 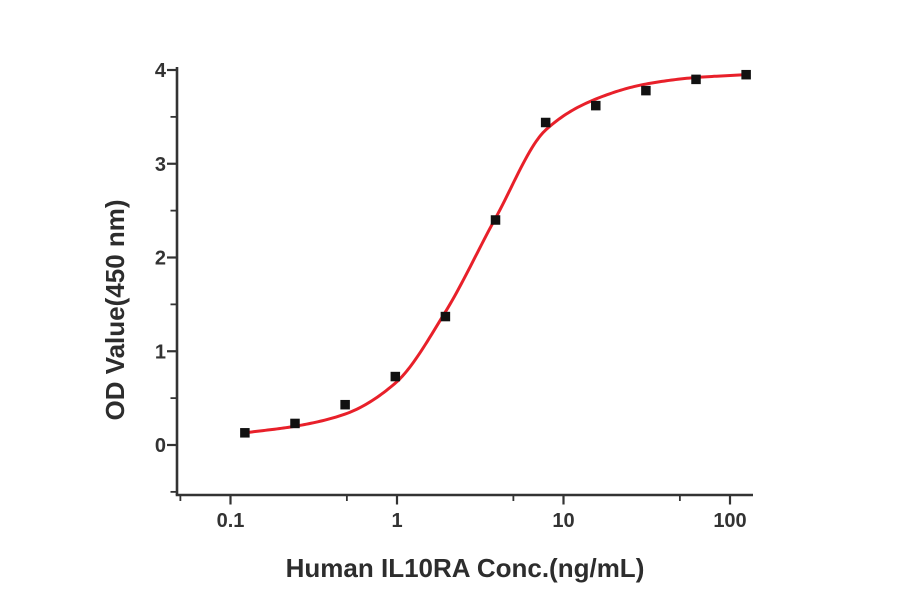 What do you see at coordinates (161, 71) in the screenshot?
I see `y-tick-label: 4` at bounding box center [161, 71].